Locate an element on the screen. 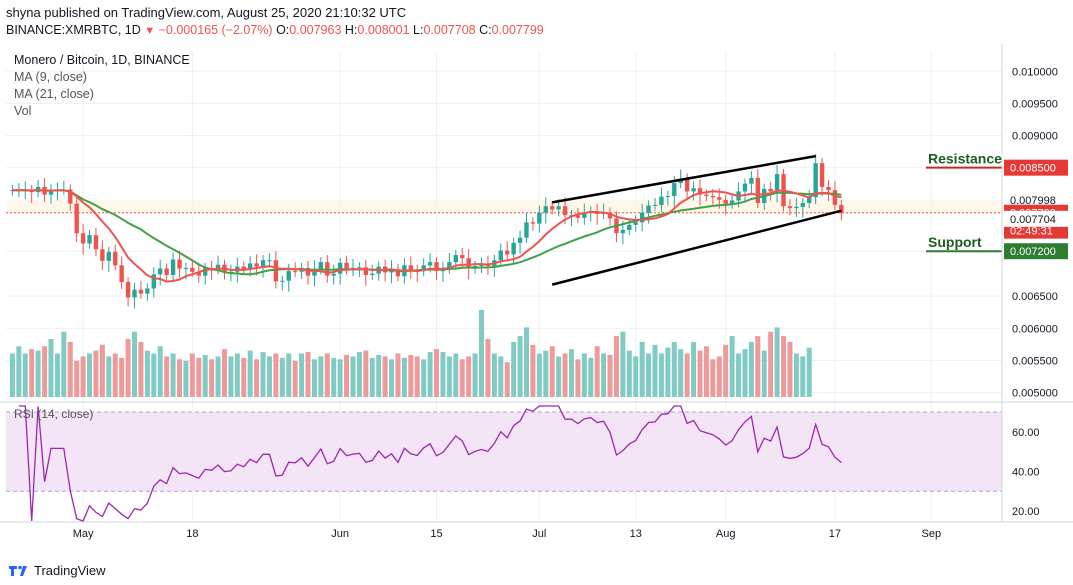  legend-ma9: MA (9, close) is located at coordinates (50, 77).